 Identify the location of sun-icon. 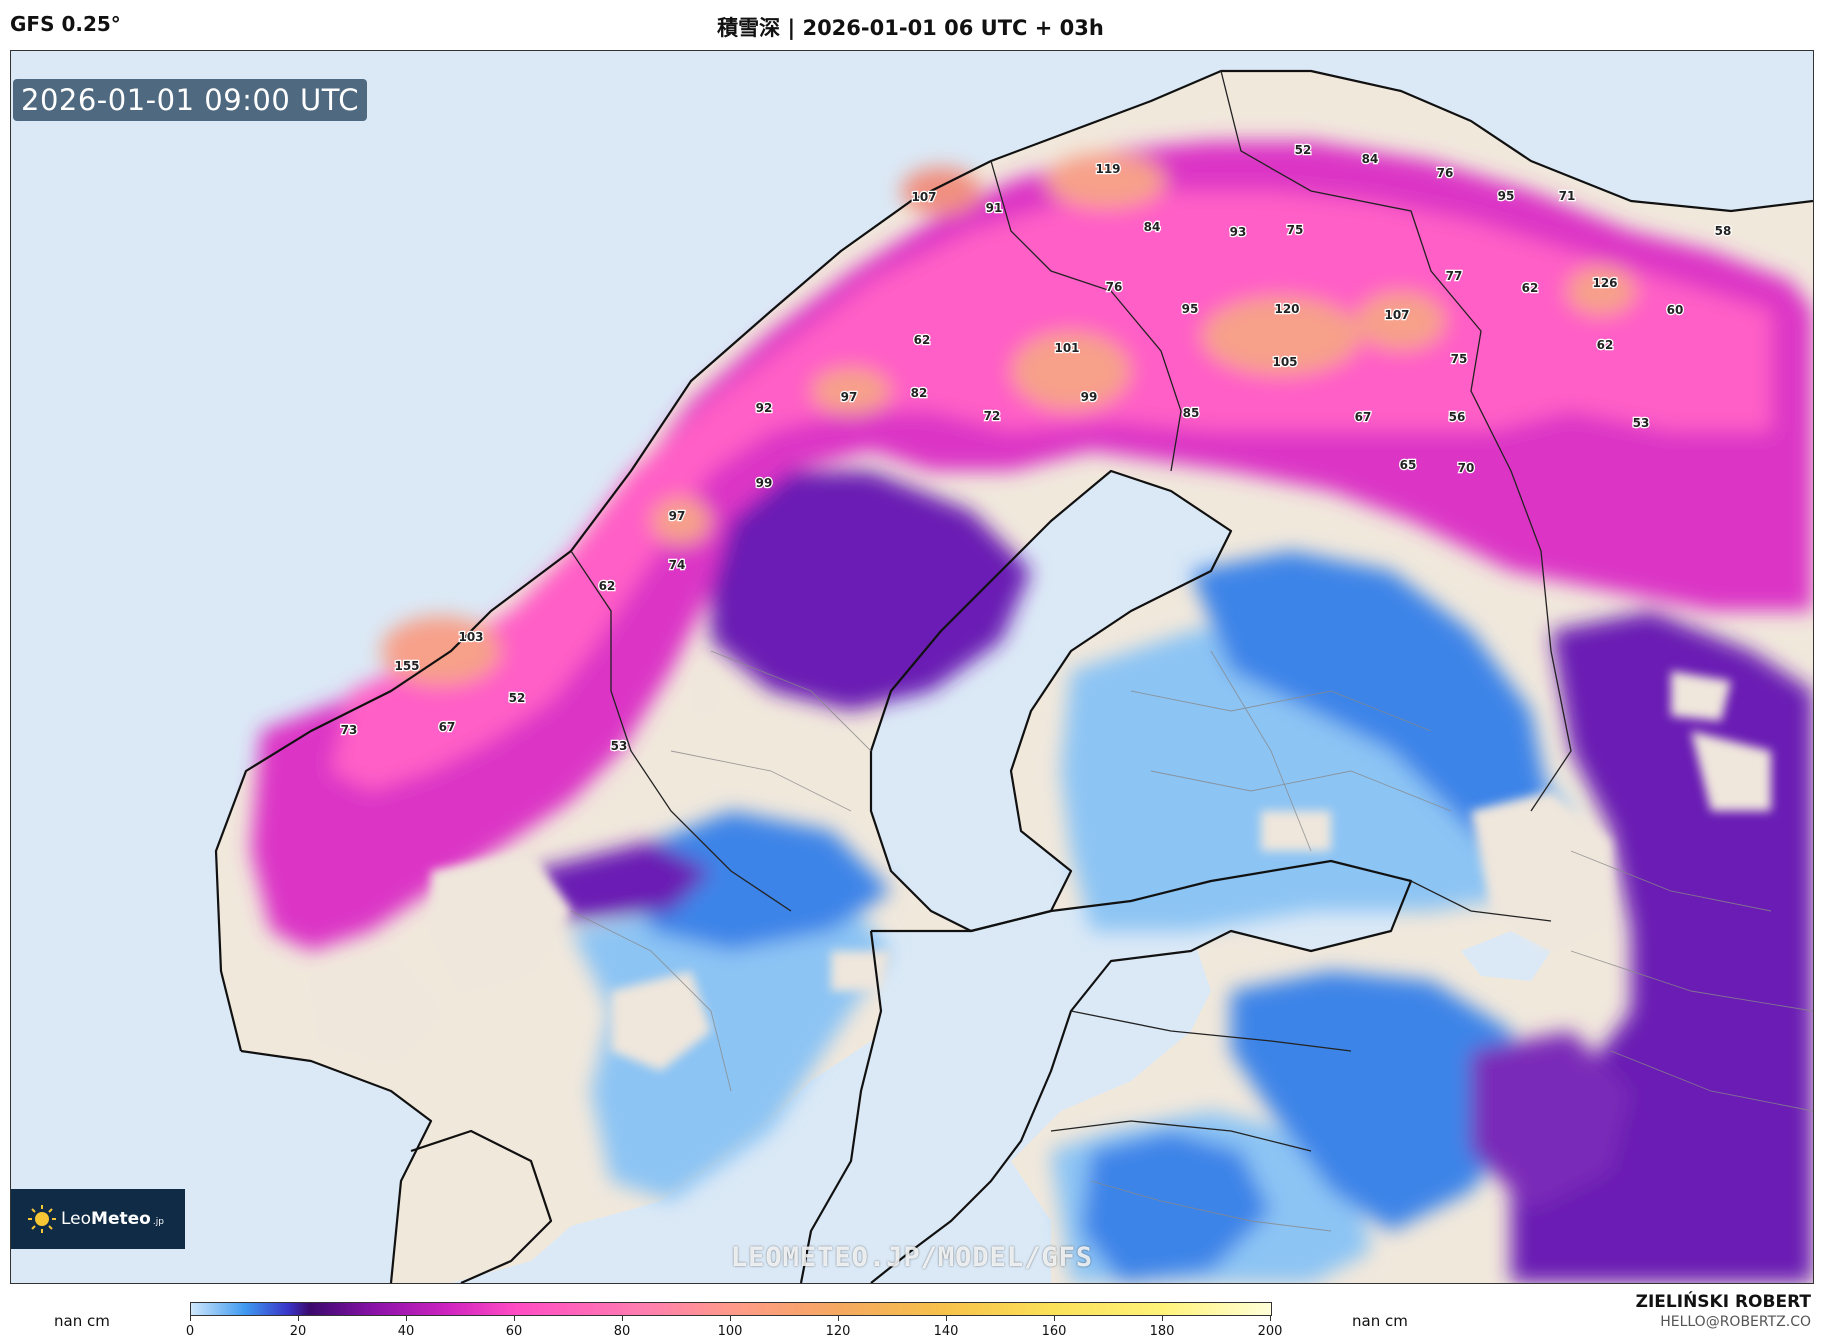
(42, 1219).